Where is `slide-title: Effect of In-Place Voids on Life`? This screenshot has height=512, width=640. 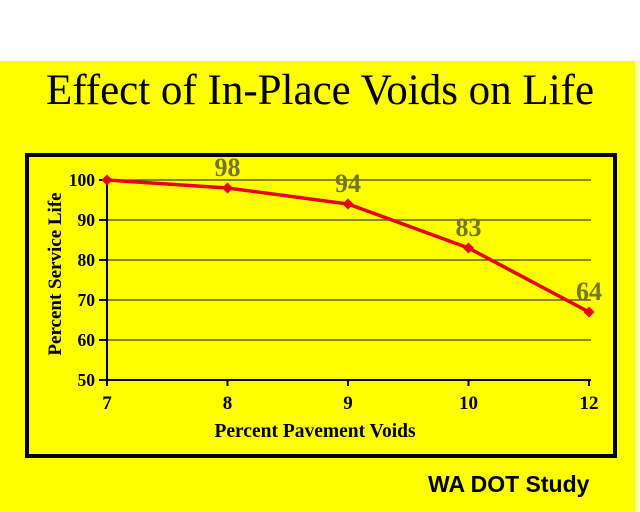 slide-title: Effect of In-Place Voids on Life is located at coordinates (320, 90).